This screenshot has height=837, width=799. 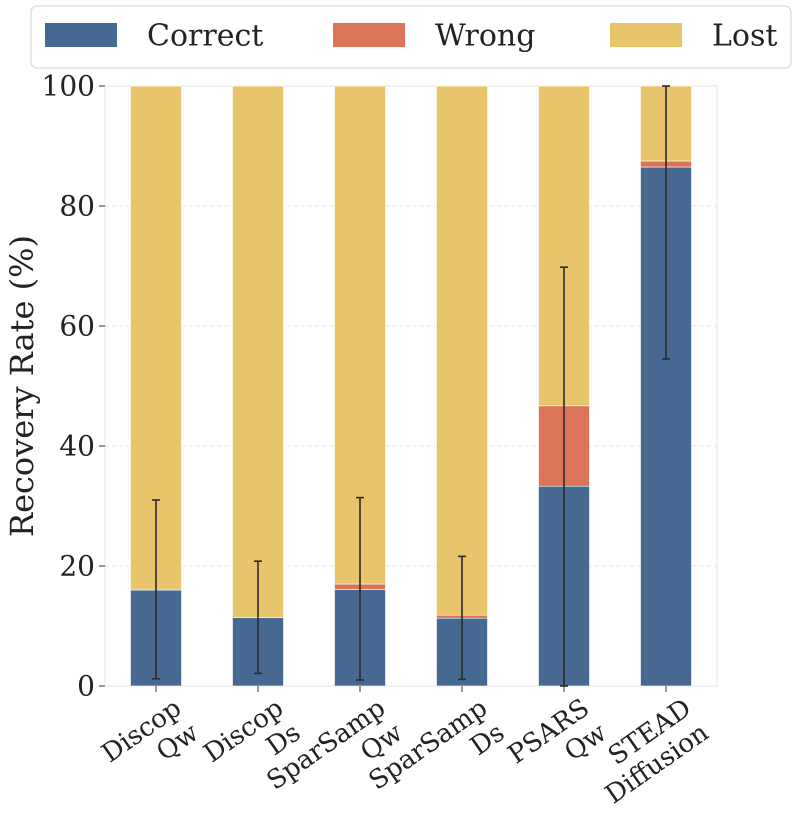 What do you see at coordinates (68, 86) in the screenshot?
I see `y-tick-label: 100` at bounding box center [68, 86].